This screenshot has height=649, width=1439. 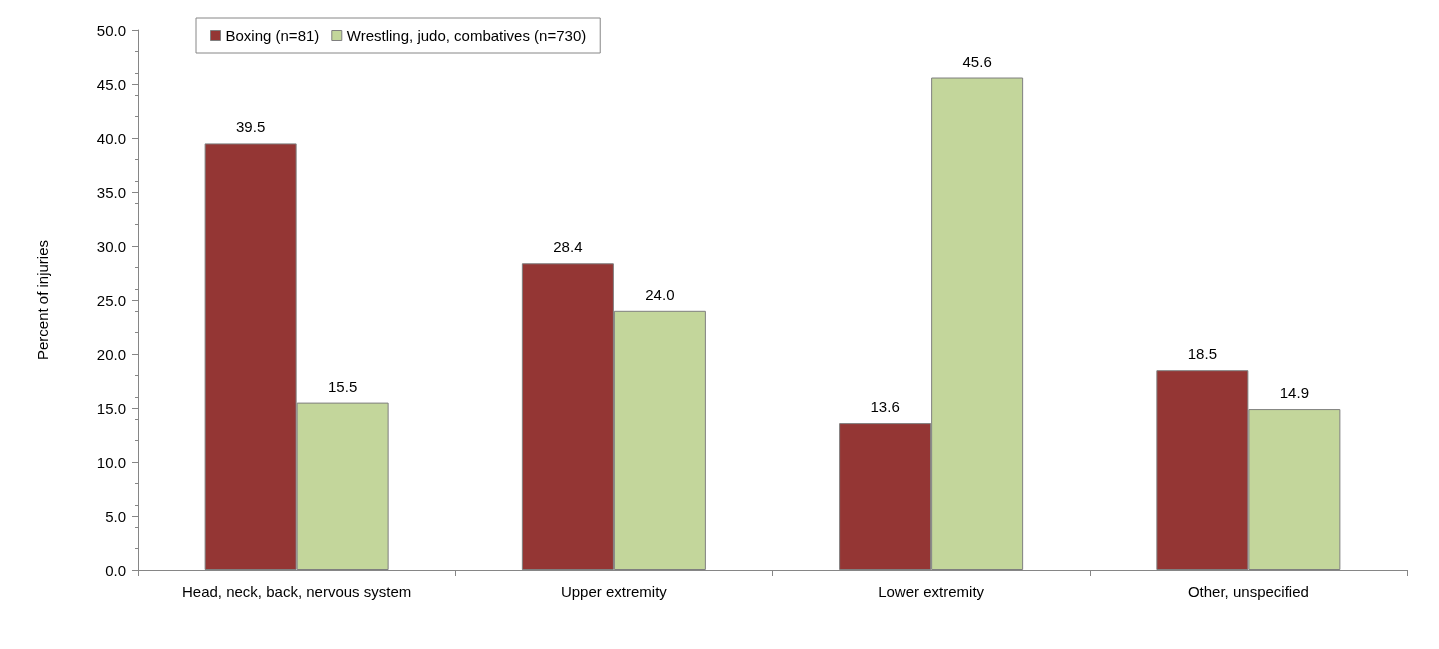 I want to click on y-tick-label: 45.0, so click(x=111, y=84).